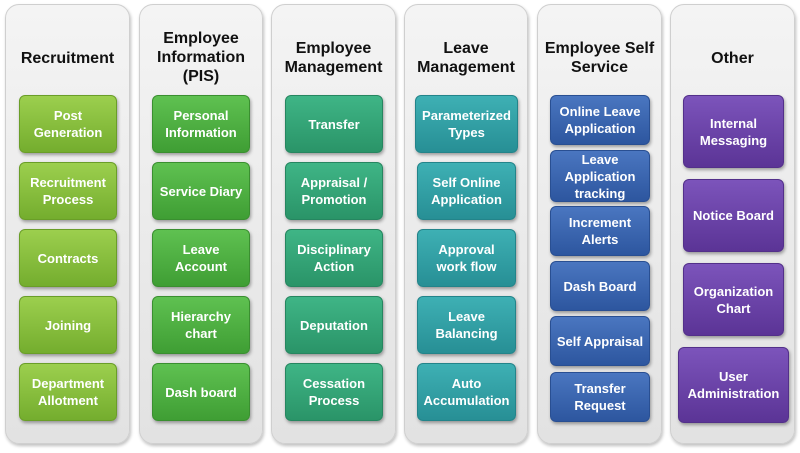  I want to click on box-service-diary: Service Diary, so click(201, 191).